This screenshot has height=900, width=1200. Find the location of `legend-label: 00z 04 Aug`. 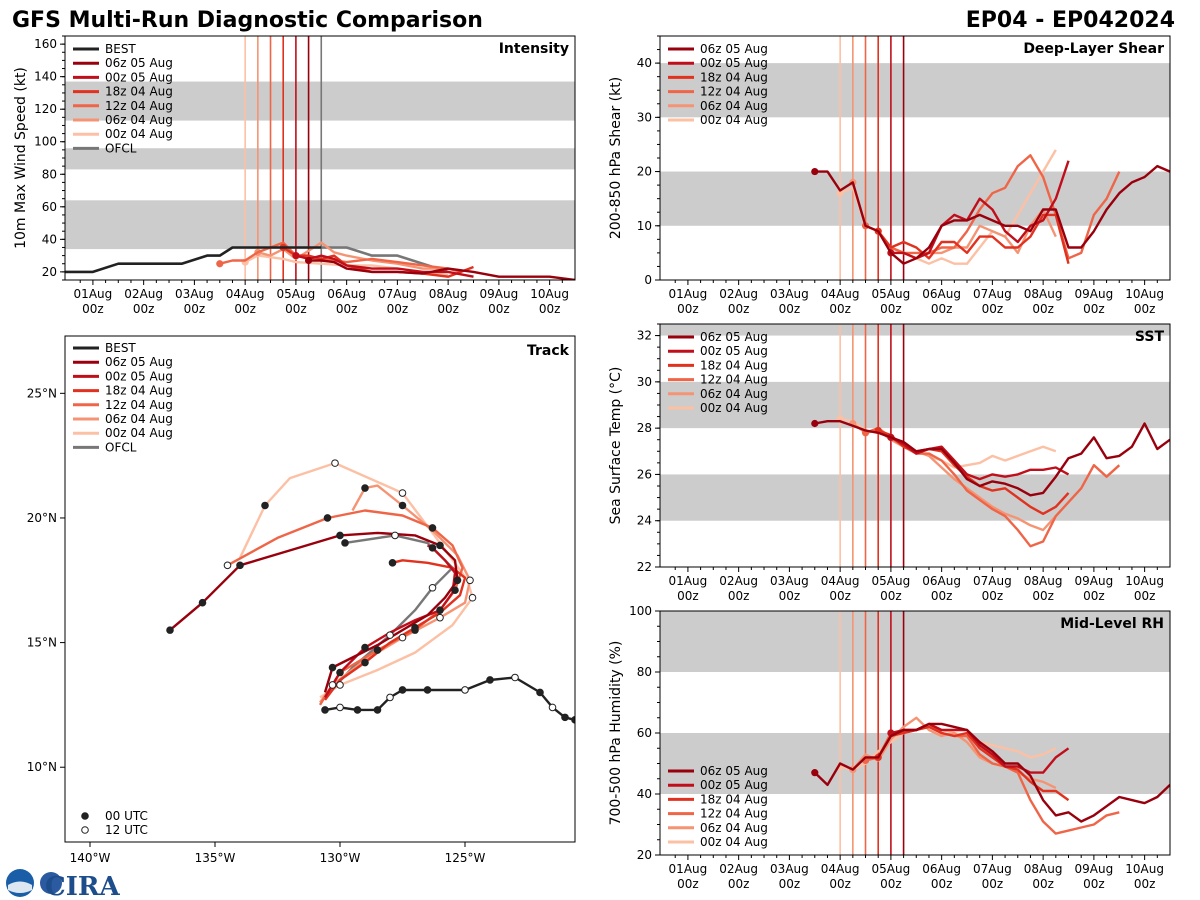

legend-label: 00z 04 Aug is located at coordinates (139, 433).